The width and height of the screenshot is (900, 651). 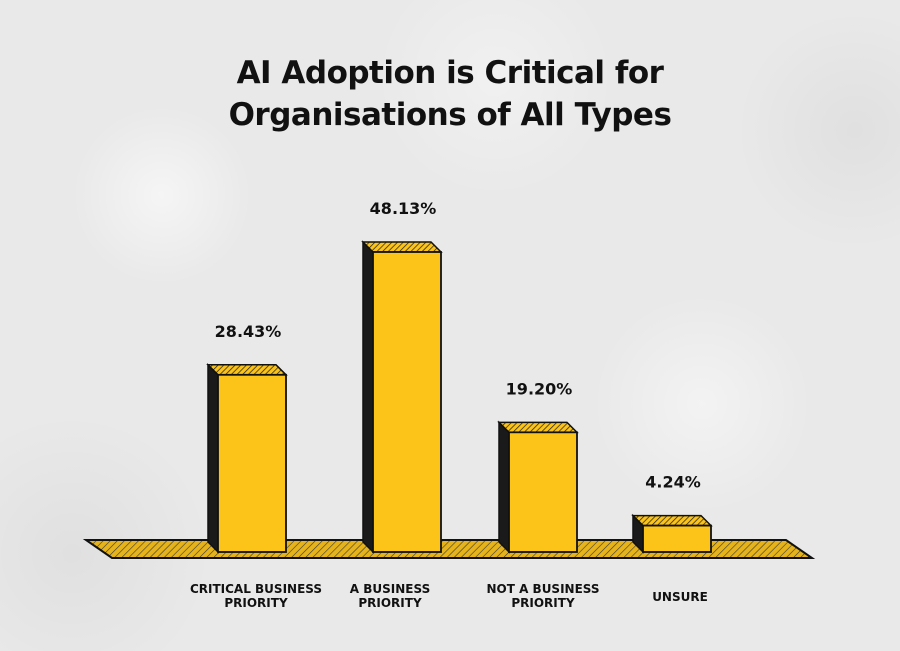 I want to click on value-label-3: 4.24%, so click(x=673, y=482).